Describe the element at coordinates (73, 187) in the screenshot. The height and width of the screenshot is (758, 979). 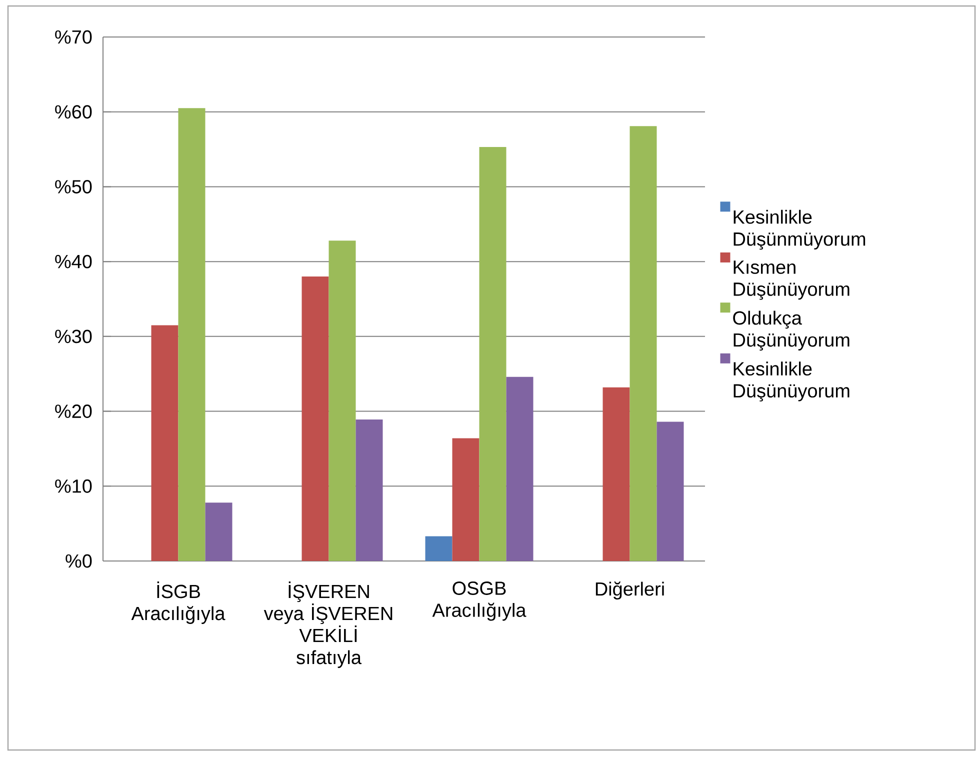
I see `y-tick-label: %50` at that location.